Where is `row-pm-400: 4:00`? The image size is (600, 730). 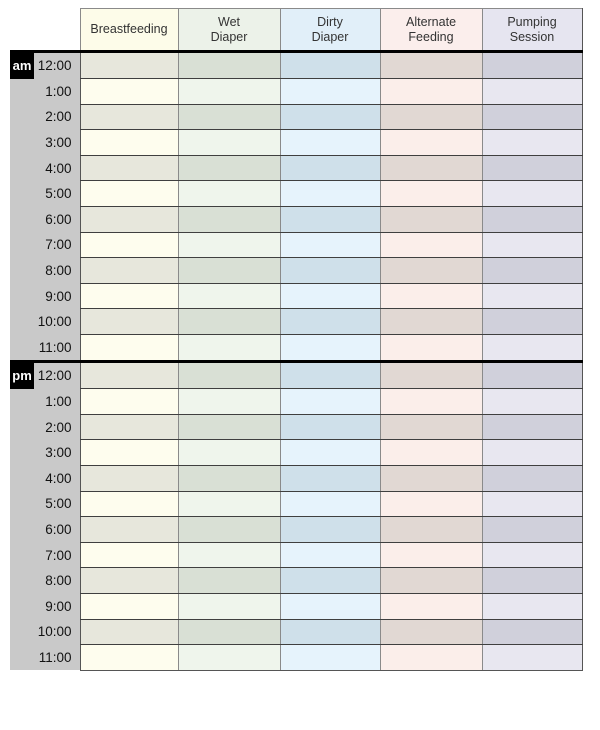 row-pm-400: 4:00 is located at coordinates (296, 478).